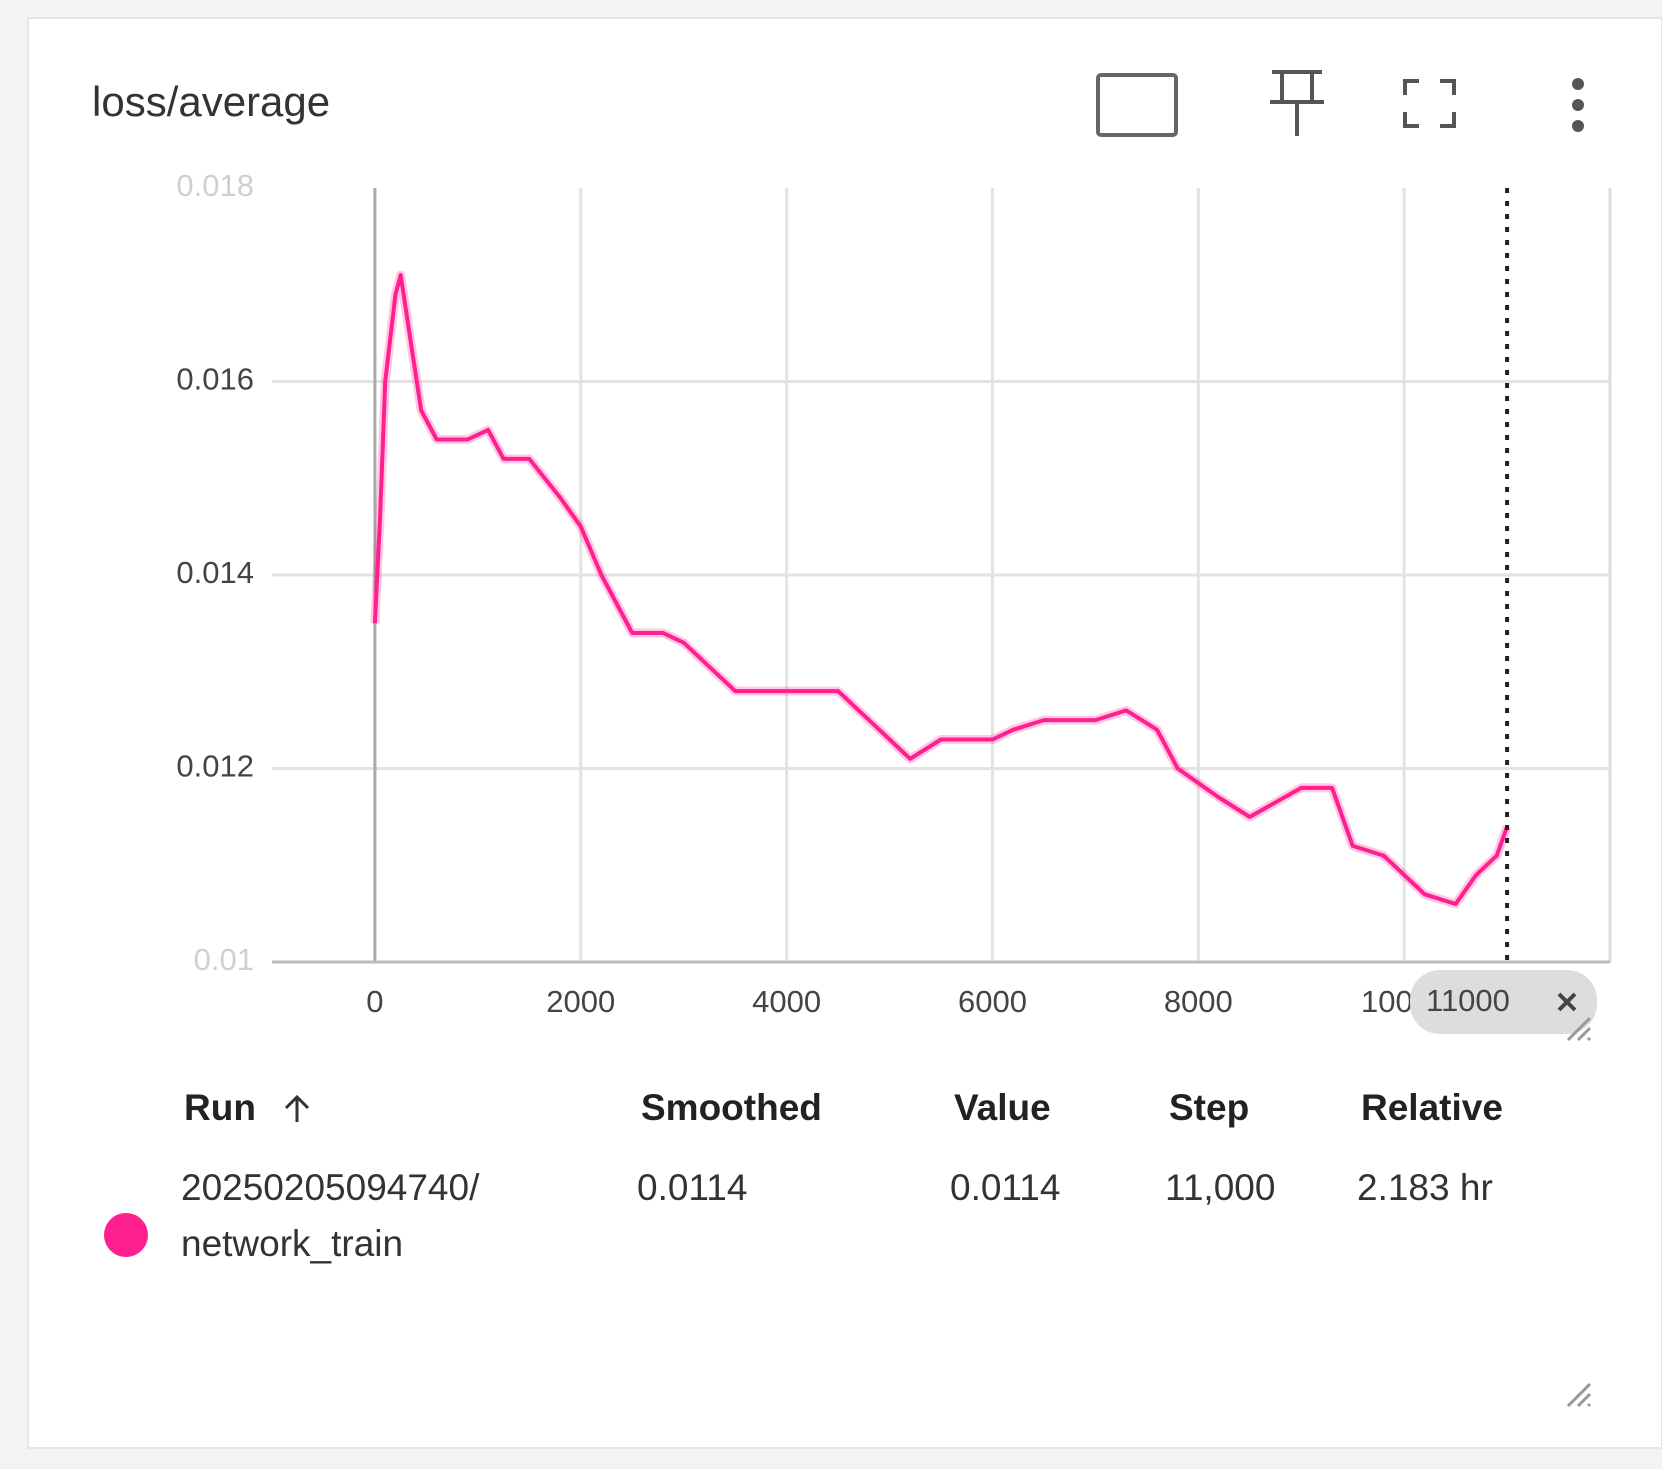 The image size is (1662, 1469). I want to click on toolbar, so click(1340, 103).